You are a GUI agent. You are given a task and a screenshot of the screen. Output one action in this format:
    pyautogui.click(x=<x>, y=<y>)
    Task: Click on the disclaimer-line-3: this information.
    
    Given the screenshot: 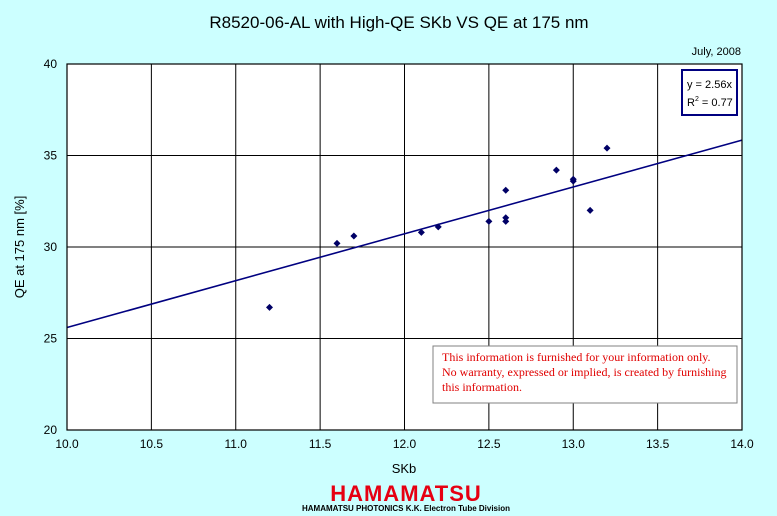 What is the action you would take?
    pyautogui.click(x=482, y=387)
    